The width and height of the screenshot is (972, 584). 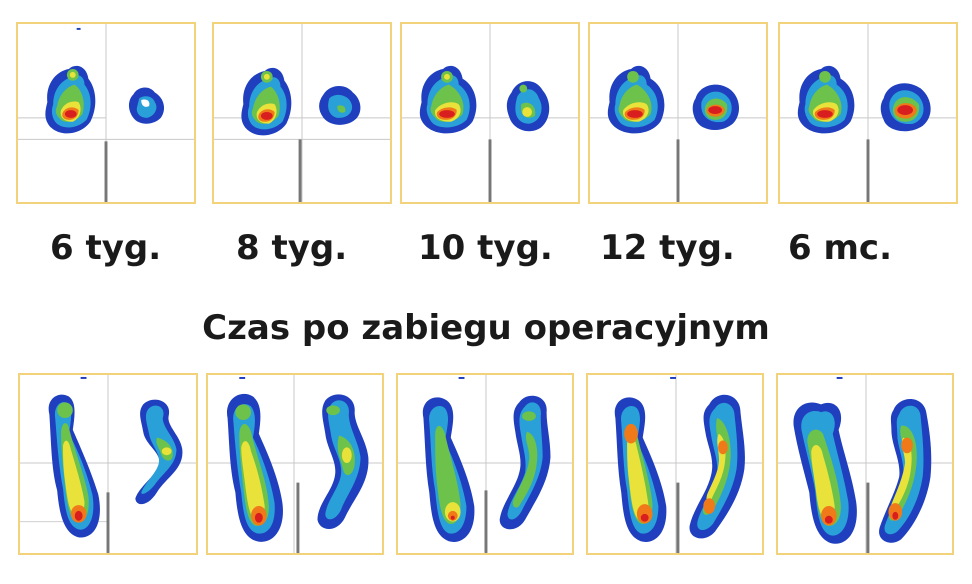 What do you see at coordinates (840, 248) in the screenshot?
I see `time-label-6-months: 6 mc.` at bounding box center [840, 248].